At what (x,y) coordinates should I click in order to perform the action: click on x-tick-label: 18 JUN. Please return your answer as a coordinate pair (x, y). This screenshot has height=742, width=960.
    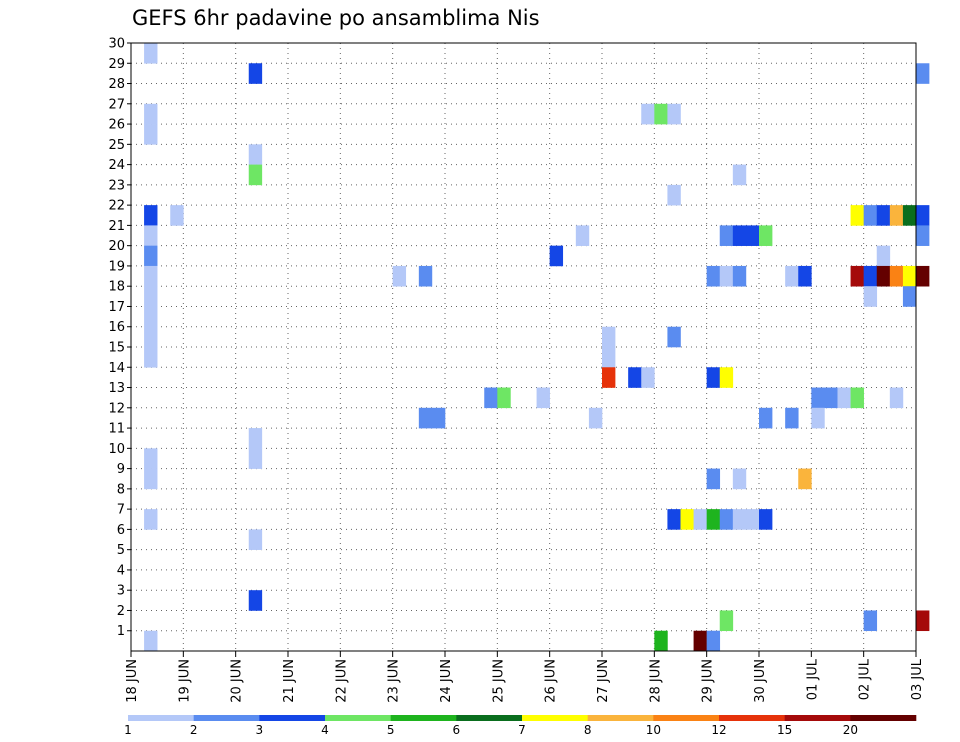
    Looking at the image, I should click on (132, 681).